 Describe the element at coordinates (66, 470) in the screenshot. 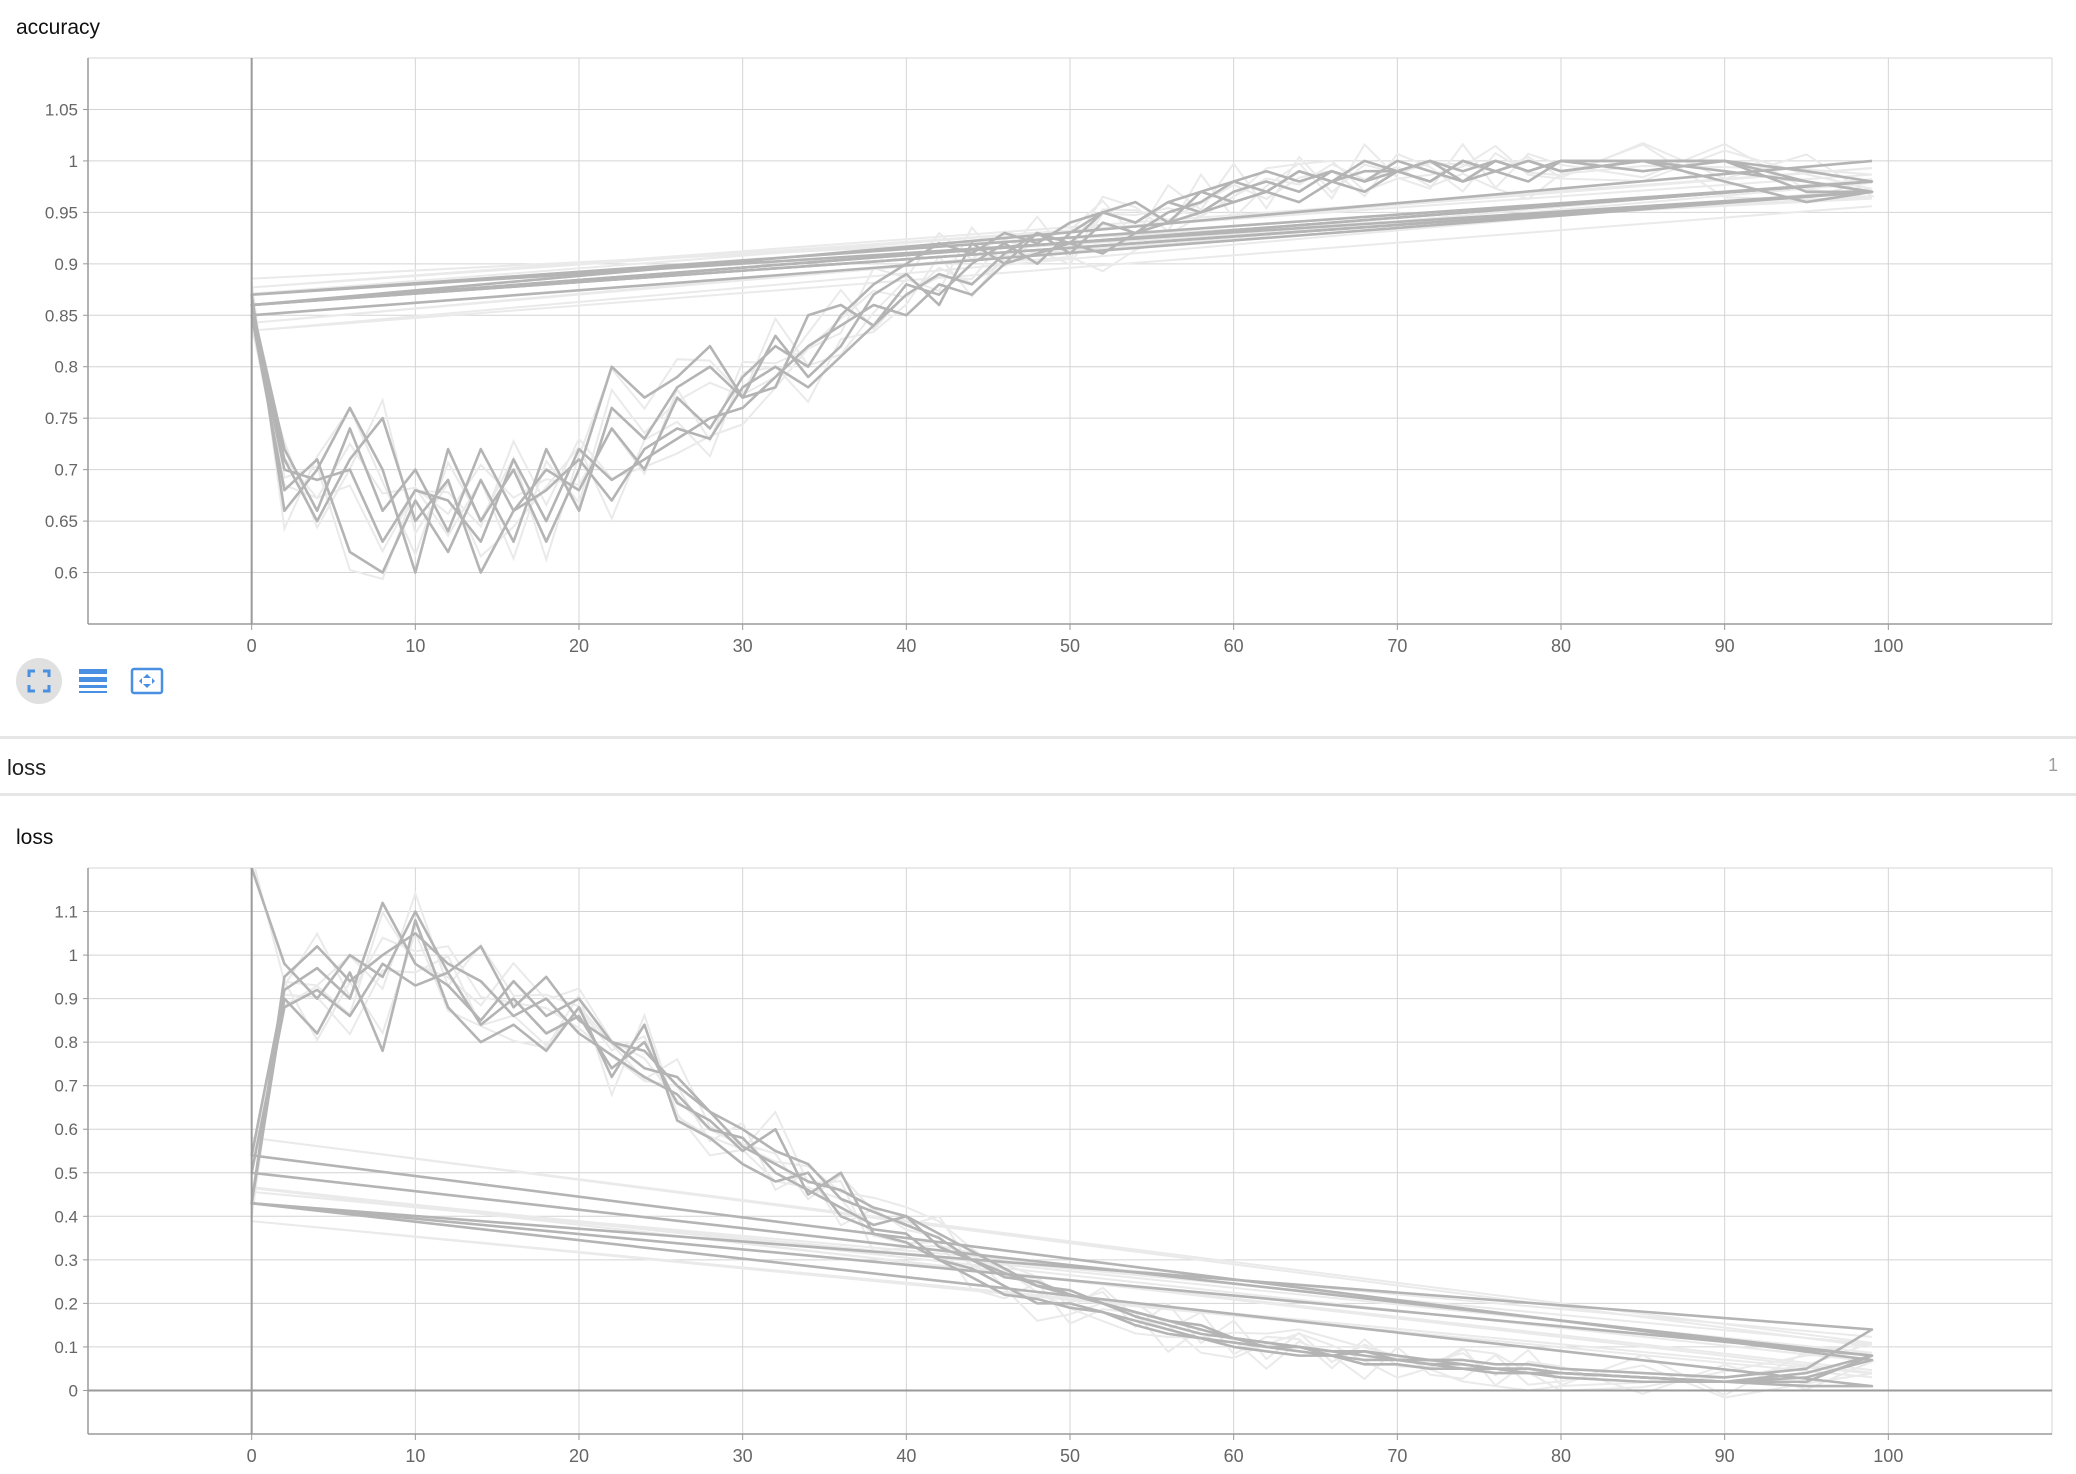

I see `acc-ytick-label: 0.7` at that location.